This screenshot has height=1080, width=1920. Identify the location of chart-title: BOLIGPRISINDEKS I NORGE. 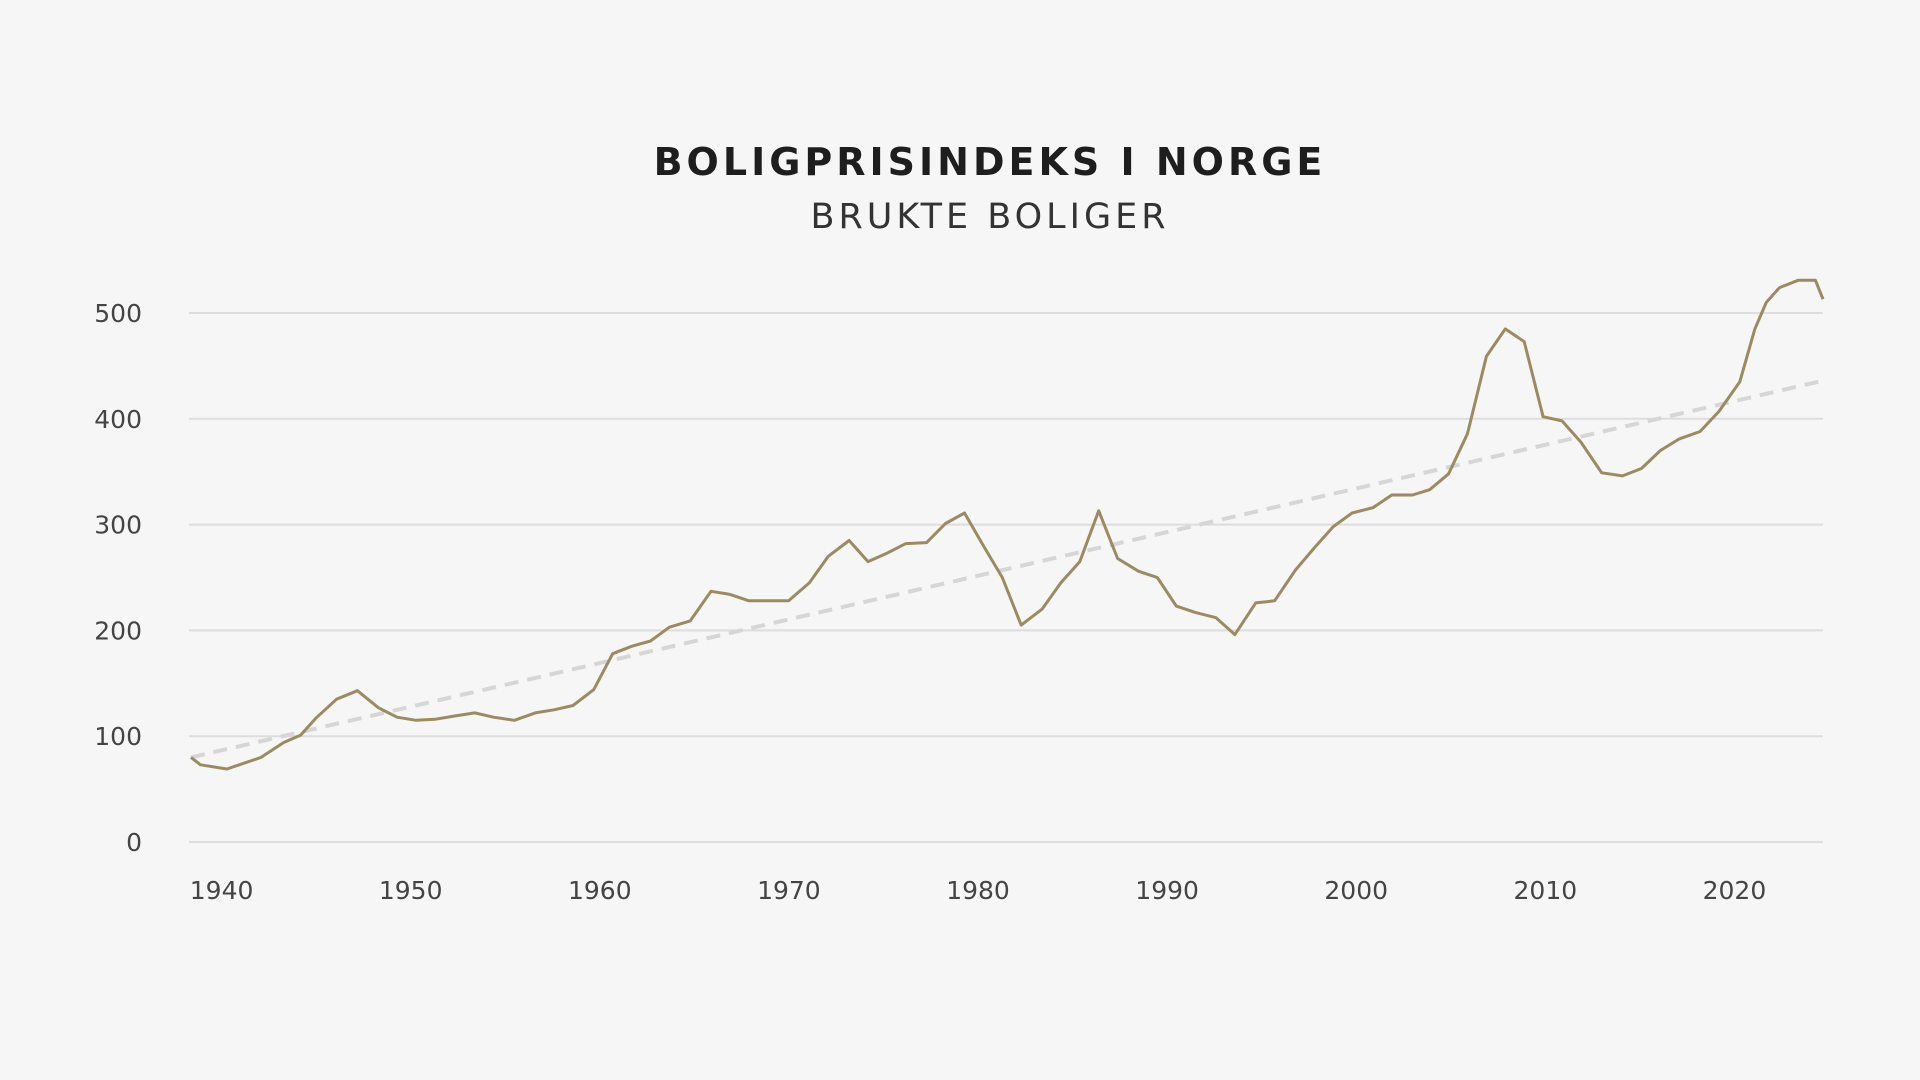
(990, 162).